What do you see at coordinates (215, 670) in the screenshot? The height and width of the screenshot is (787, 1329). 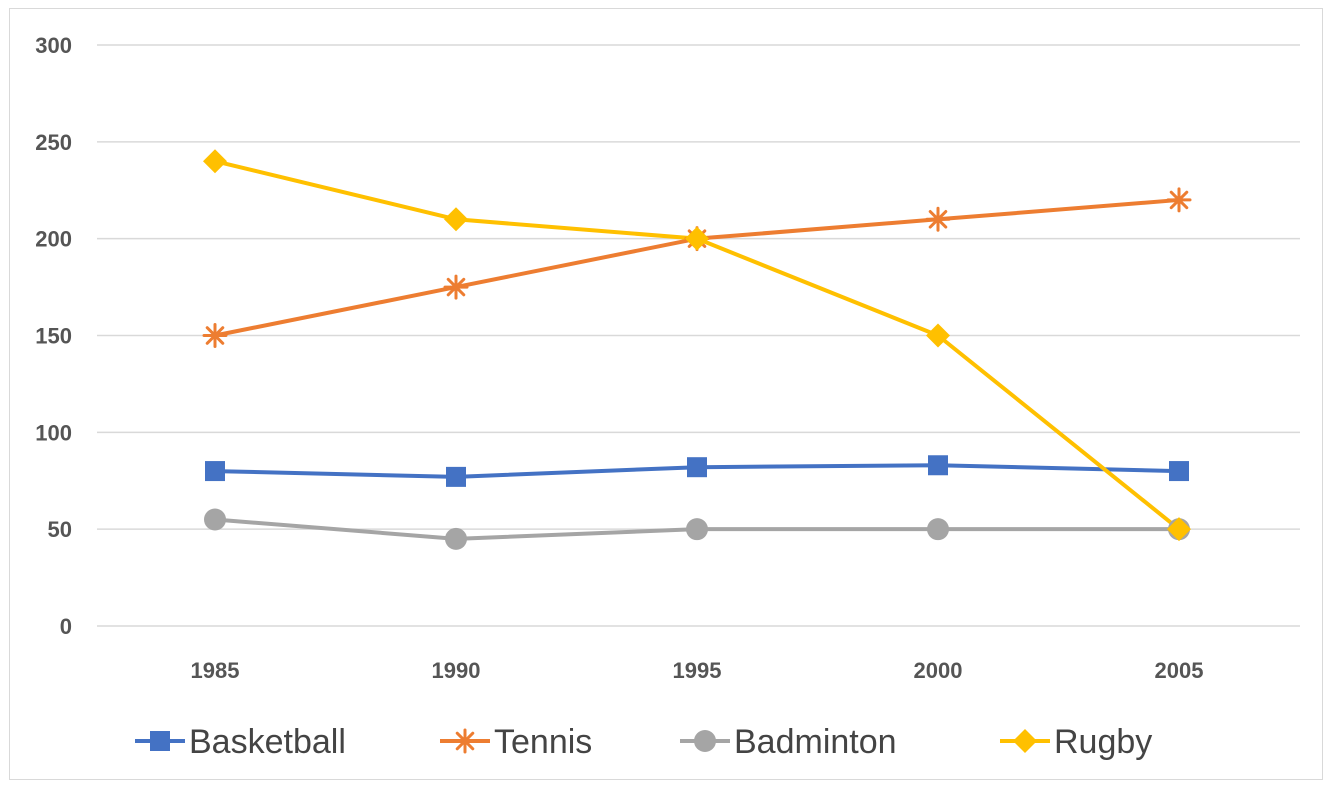 I see `x-tick-label: 1985` at bounding box center [215, 670].